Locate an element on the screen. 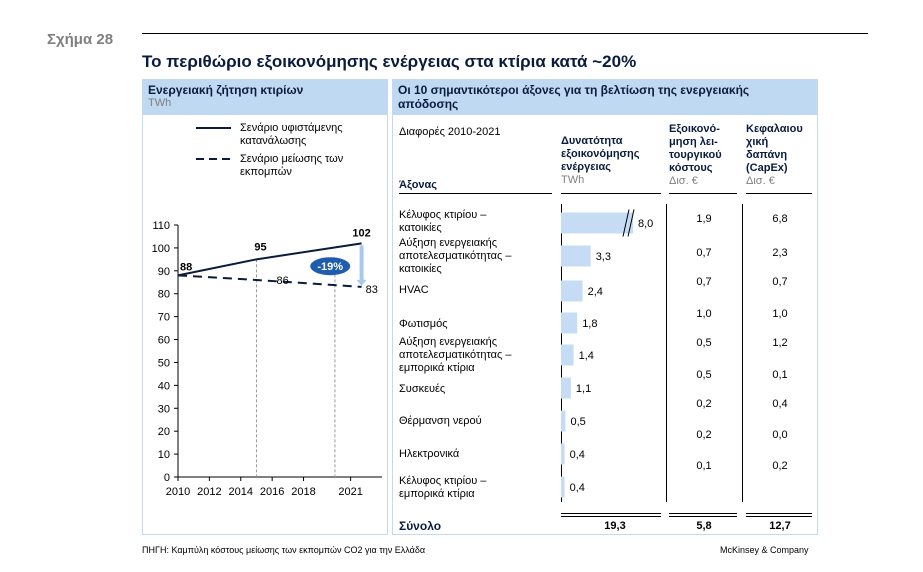  row-label: Φωτισμός is located at coordinates (423, 324).